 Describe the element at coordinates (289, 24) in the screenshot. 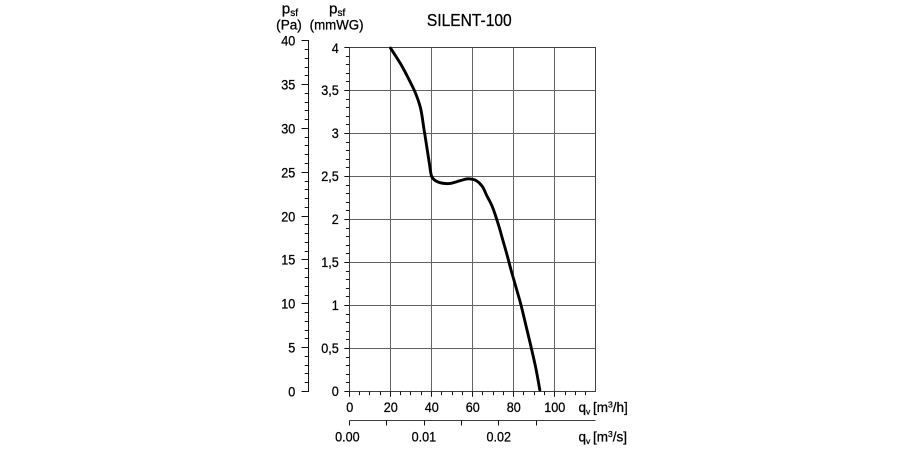

I see `svg-text: (Pa)` at that location.